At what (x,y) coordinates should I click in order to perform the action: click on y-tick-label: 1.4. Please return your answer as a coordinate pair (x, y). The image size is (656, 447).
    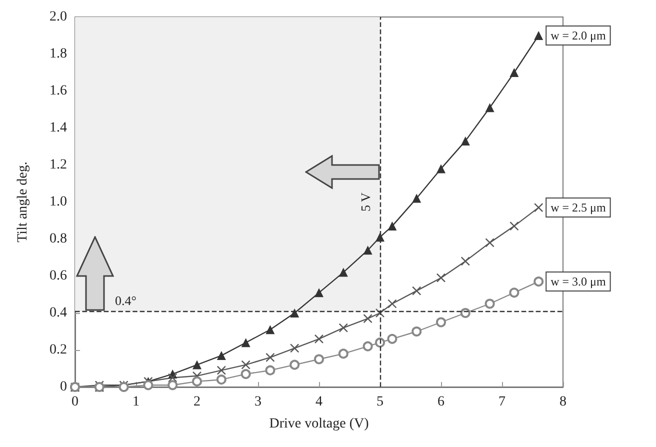
    Looking at the image, I should click on (58, 128).